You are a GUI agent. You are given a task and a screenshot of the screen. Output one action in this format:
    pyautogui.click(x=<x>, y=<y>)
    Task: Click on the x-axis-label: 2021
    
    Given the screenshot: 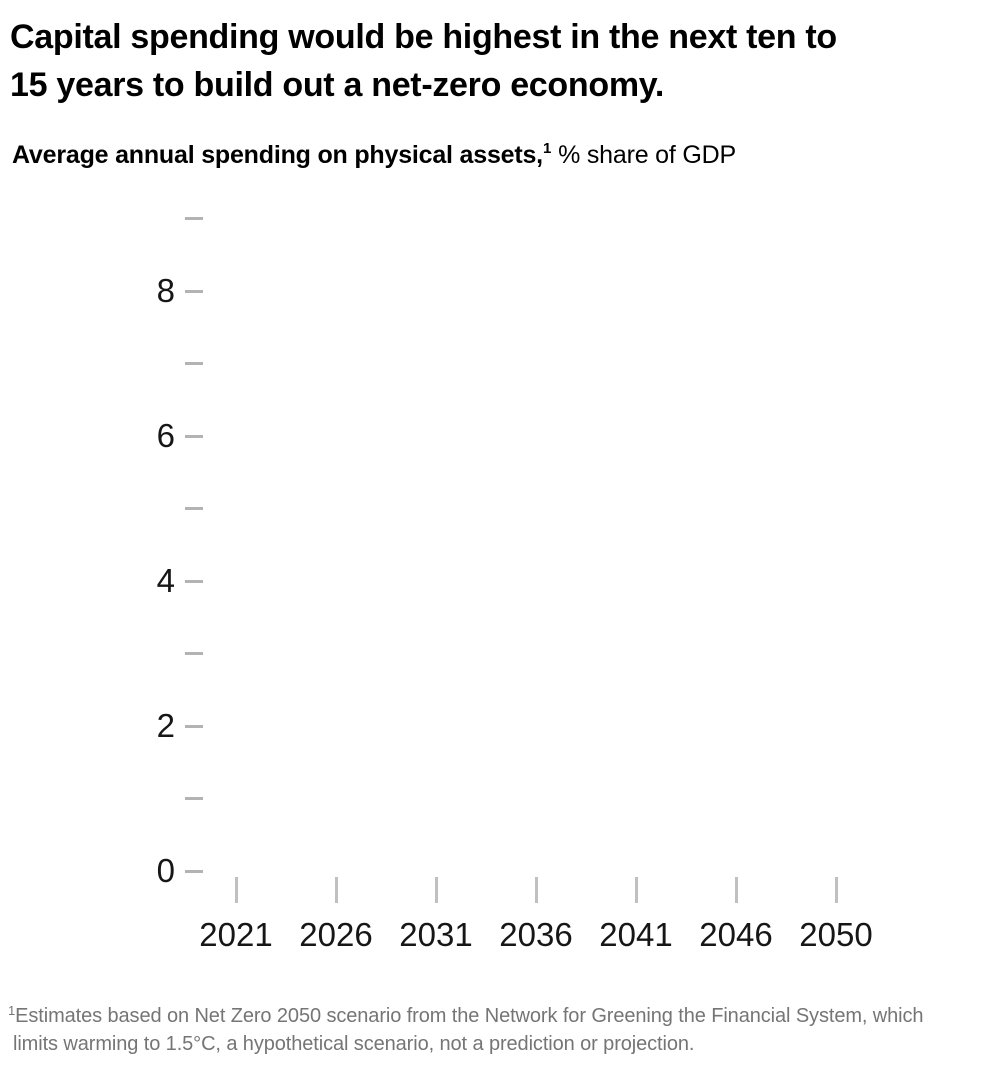 What is the action you would take?
    pyautogui.click(x=236, y=934)
    